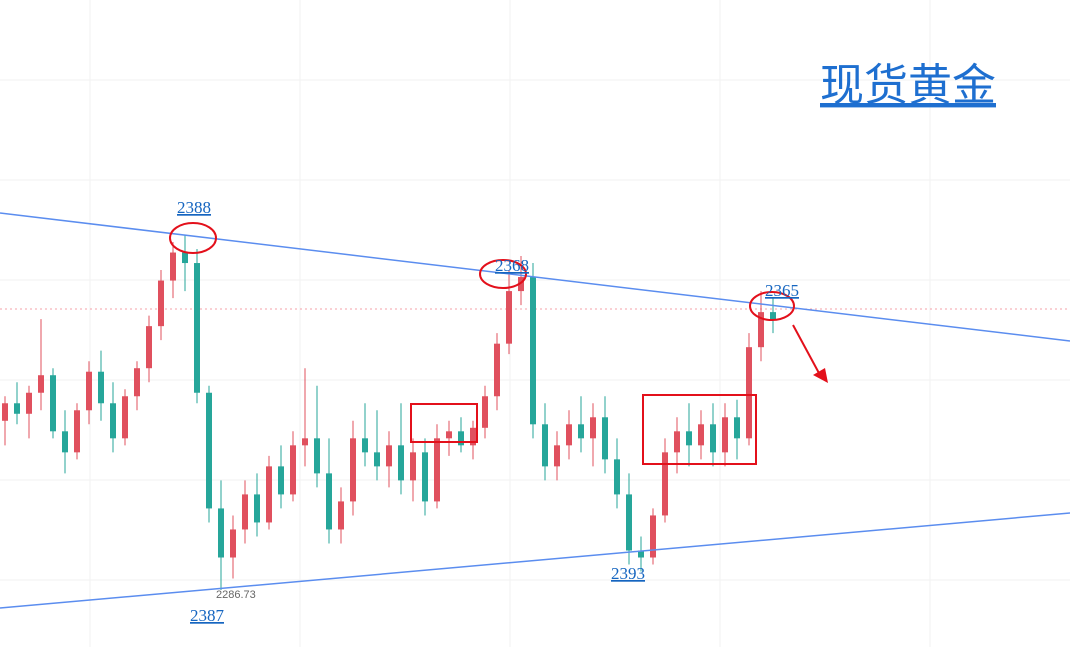  Describe the element at coordinates (207, 615) in the screenshot. I see `annotation: 2387` at that location.